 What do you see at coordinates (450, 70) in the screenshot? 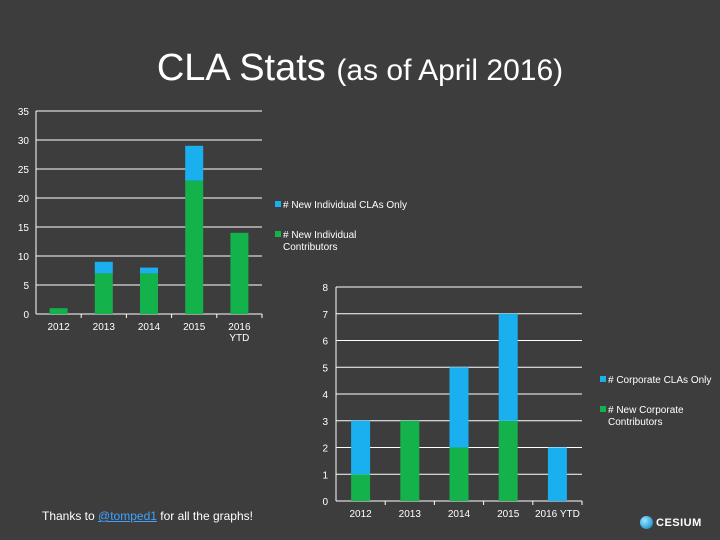
I see `title-sub: (as of April 2016)` at bounding box center [450, 70].